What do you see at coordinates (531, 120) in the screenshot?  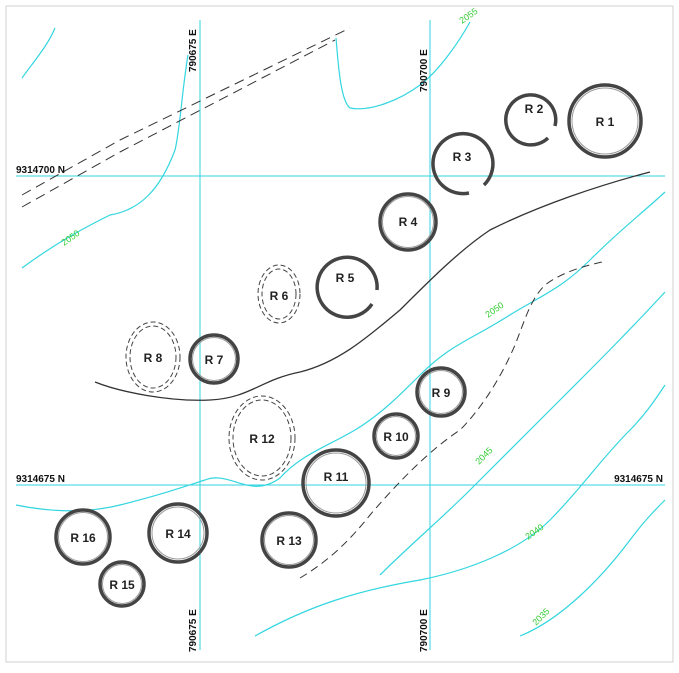 I see `ring-r2: R 2` at bounding box center [531, 120].